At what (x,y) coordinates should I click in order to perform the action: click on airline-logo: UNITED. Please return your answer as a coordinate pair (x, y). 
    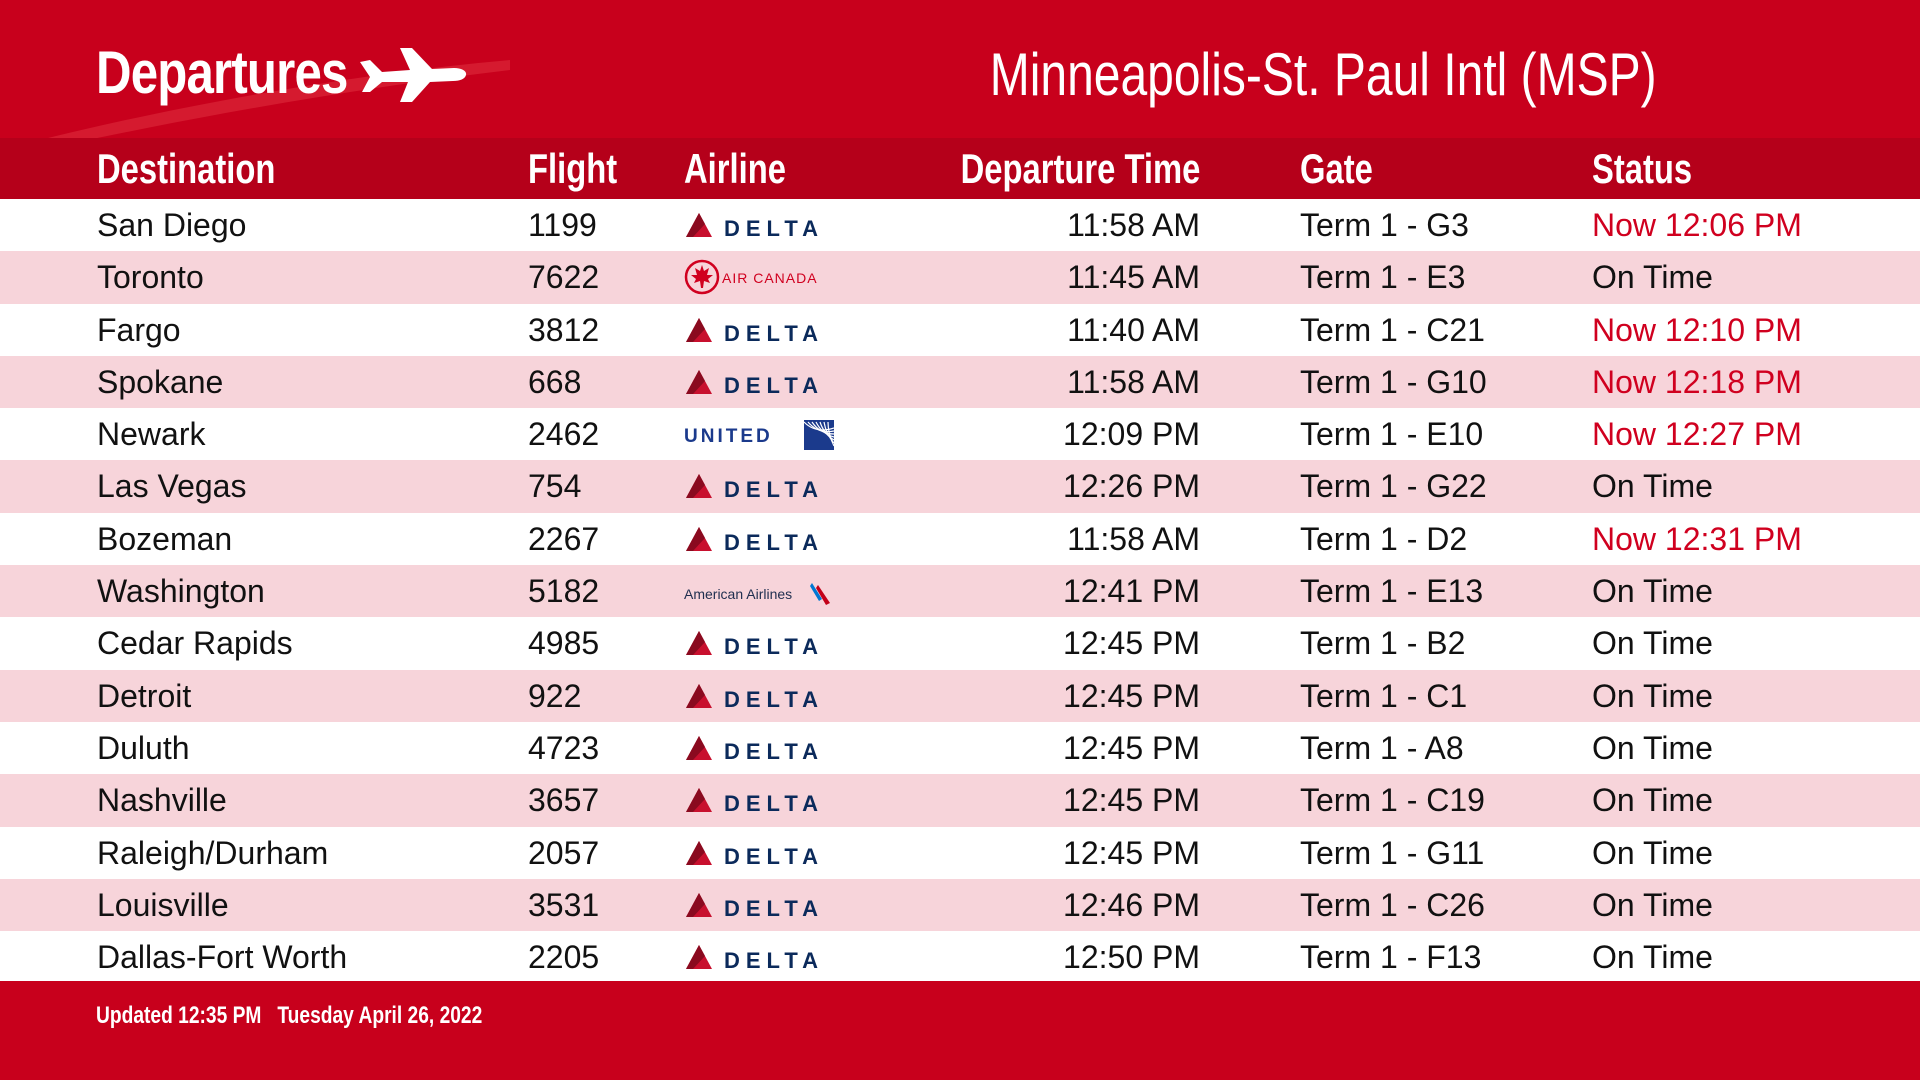
    Looking at the image, I should click on (759, 434).